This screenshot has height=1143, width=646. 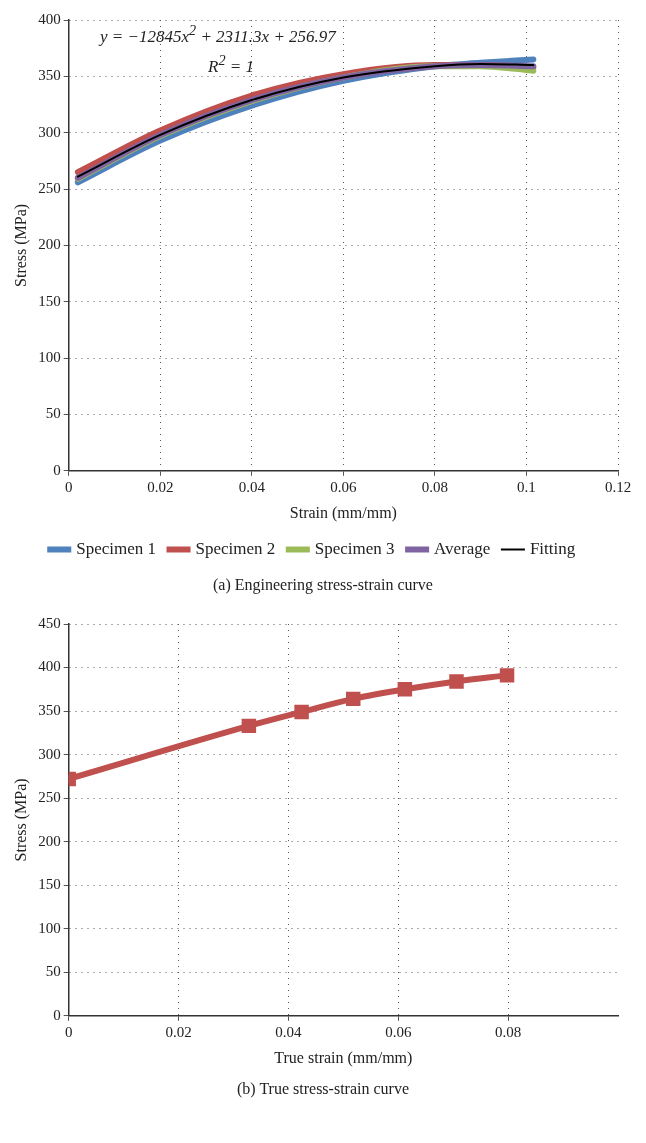 I want to click on legend-label: Fitting, so click(x=552, y=548).